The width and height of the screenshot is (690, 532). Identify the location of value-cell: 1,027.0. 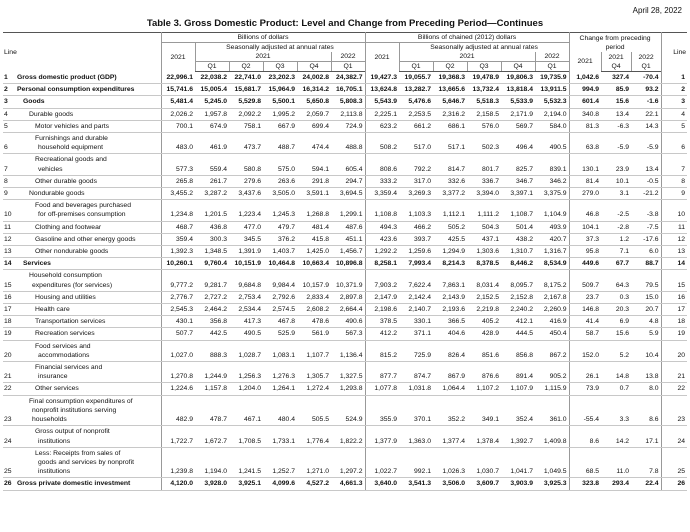
(177, 351).